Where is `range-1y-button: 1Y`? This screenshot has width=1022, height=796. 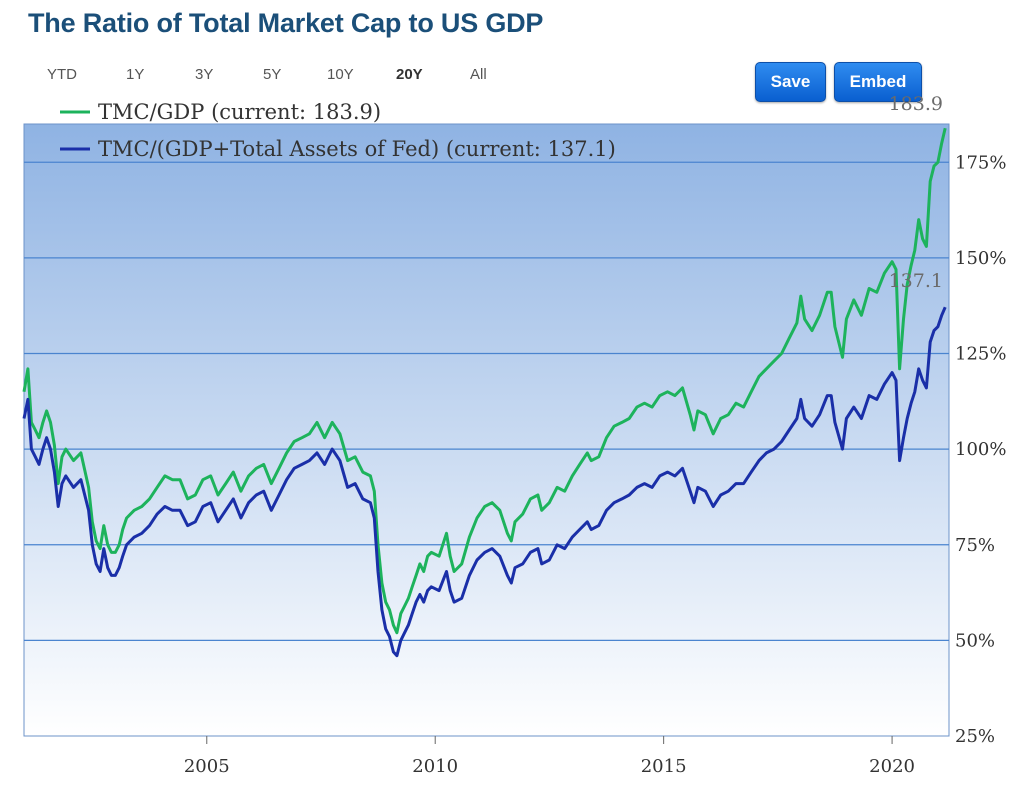 range-1y-button: 1Y is located at coordinates (135, 74).